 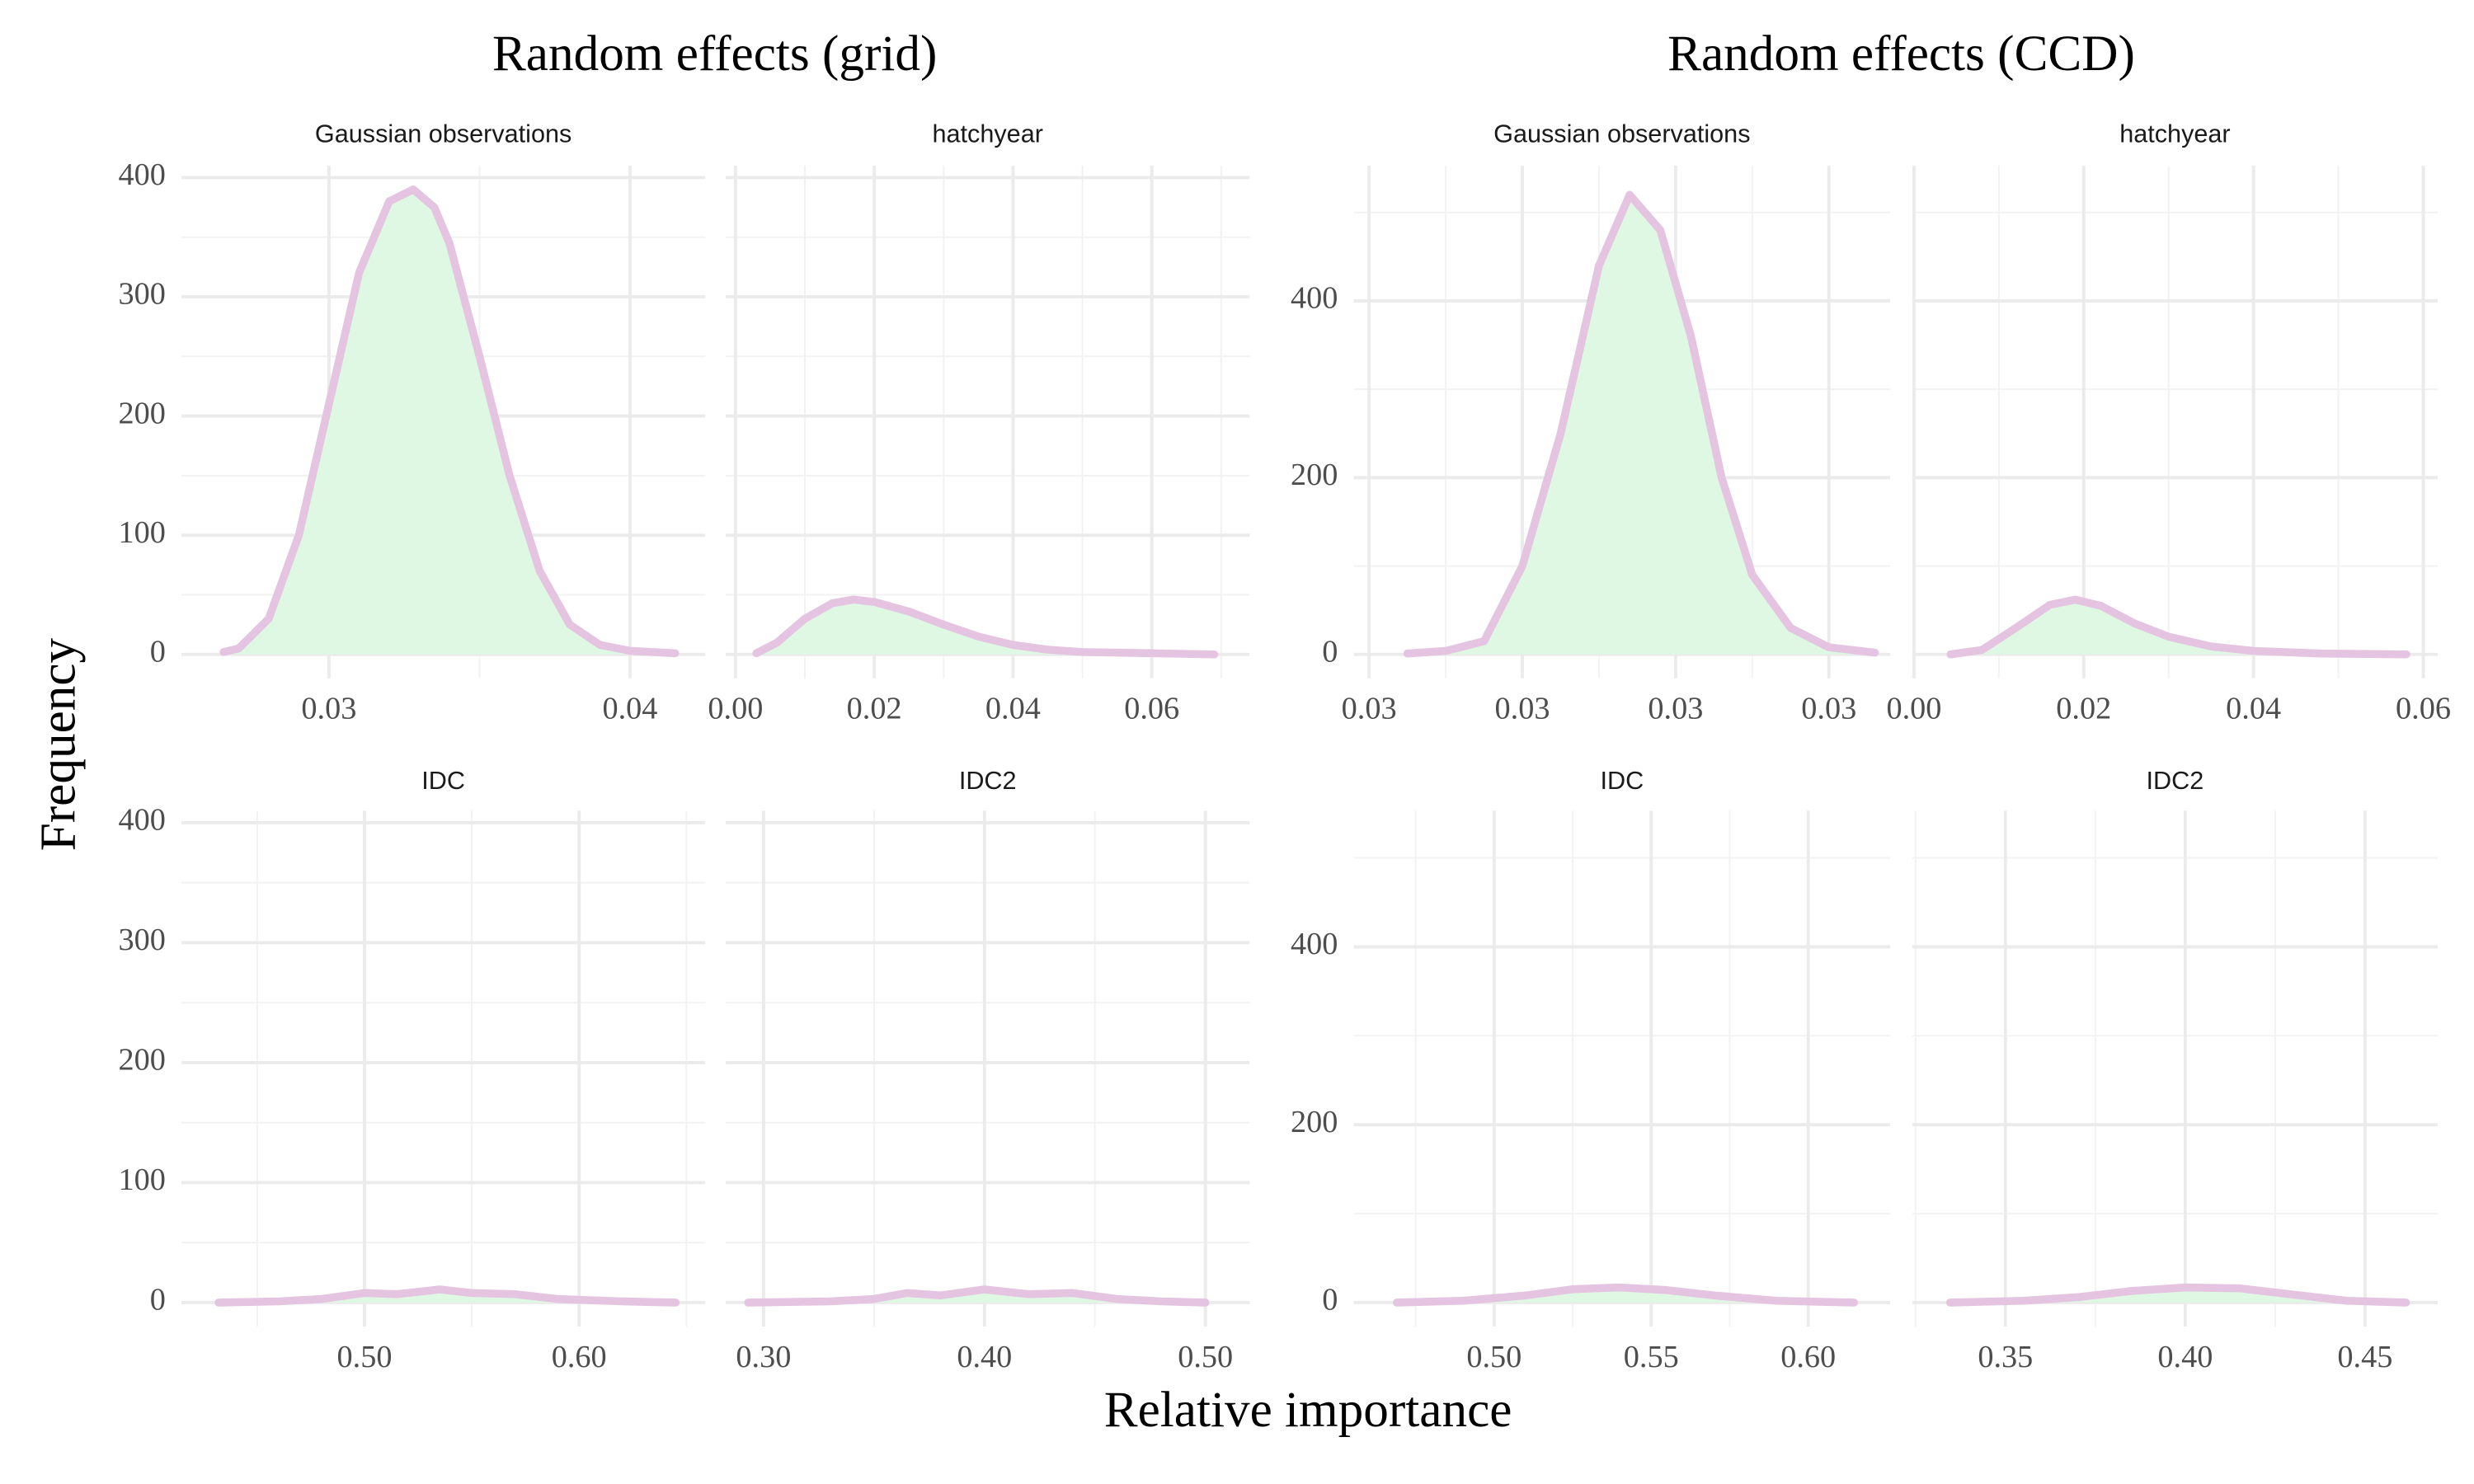 What do you see at coordinates (714, 54) in the screenshot?
I see `block-title: Random effects (grid)` at bounding box center [714, 54].